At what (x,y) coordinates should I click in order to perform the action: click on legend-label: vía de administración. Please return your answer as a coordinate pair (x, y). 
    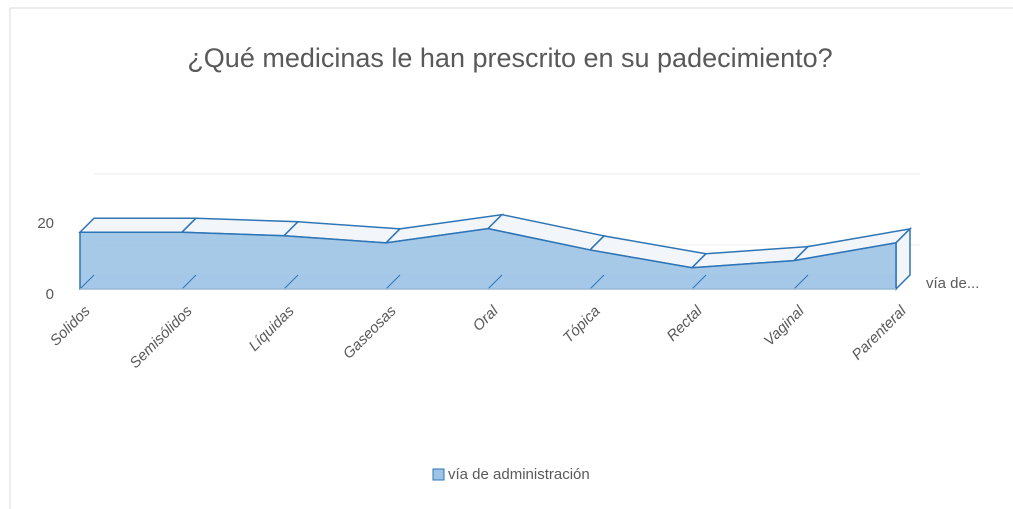
    Looking at the image, I should click on (519, 474).